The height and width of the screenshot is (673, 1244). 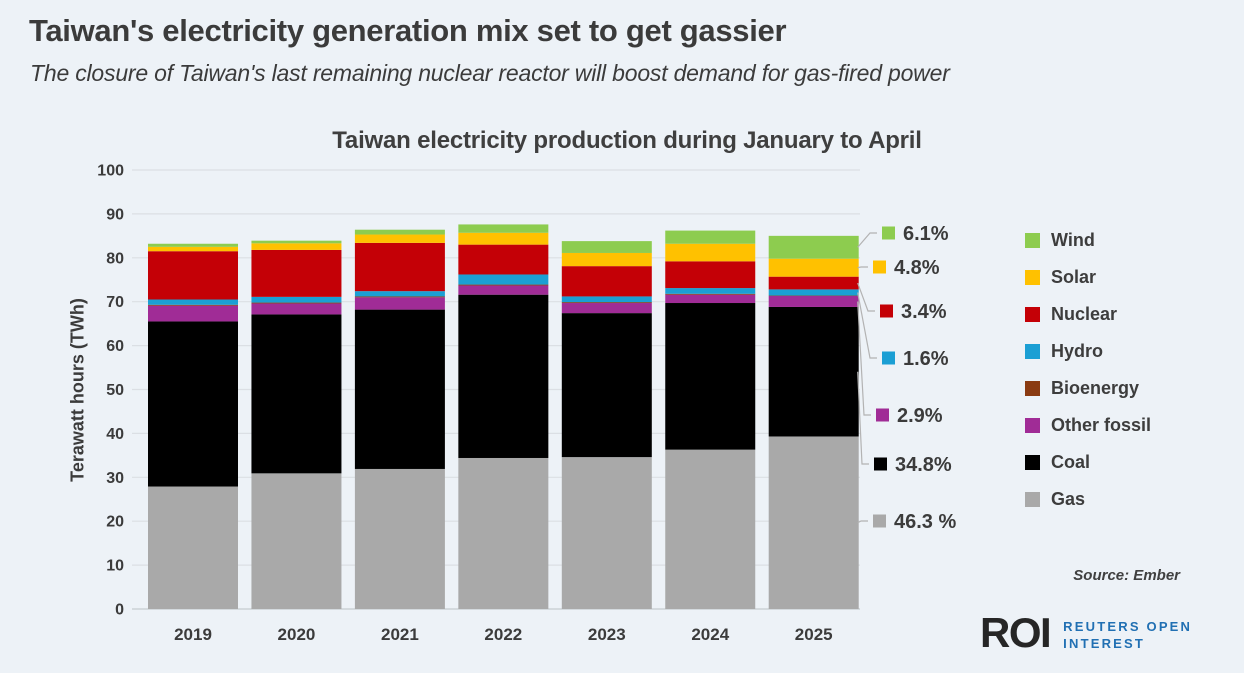 I want to click on x-tick-label-2023: 2023, so click(x=607, y=634).